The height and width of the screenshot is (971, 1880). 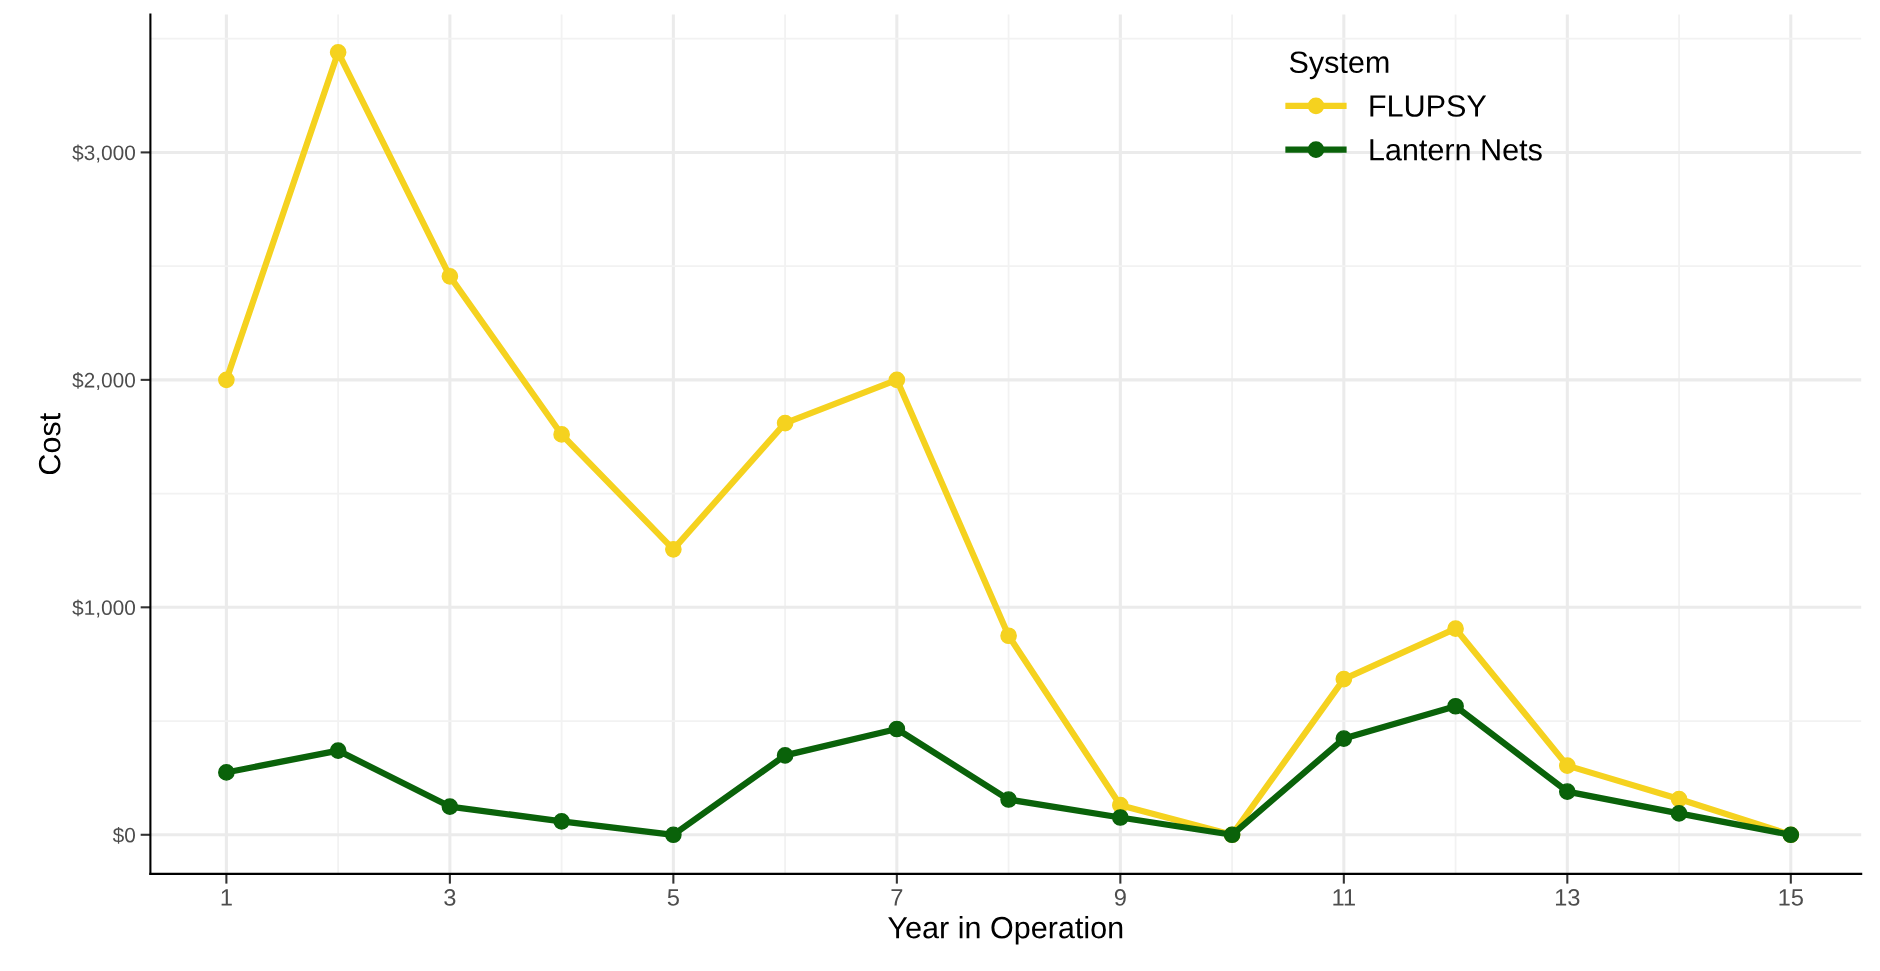 I want to click on y-axis-title: Cost, so click(x=49, y=444).